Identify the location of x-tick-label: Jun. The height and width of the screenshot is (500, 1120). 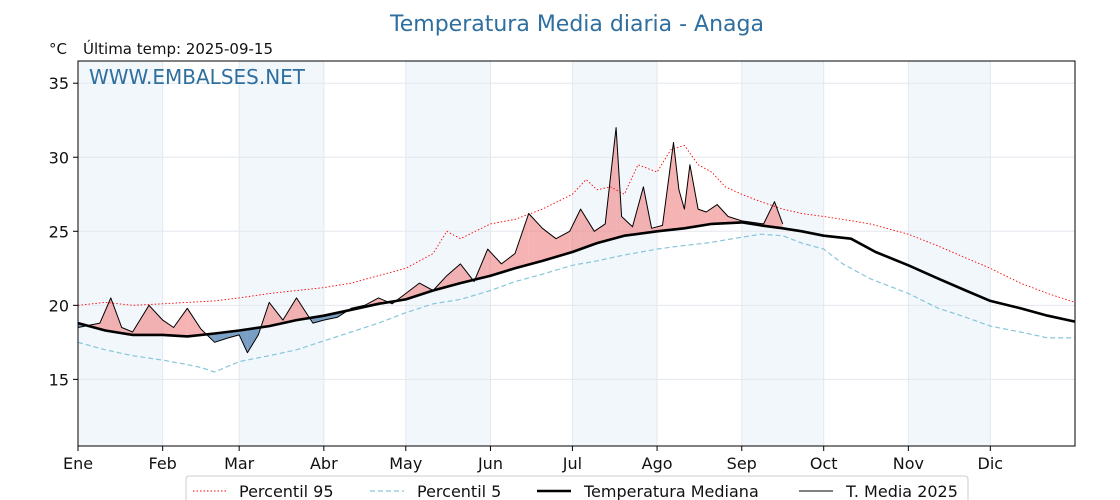
(490, 463).